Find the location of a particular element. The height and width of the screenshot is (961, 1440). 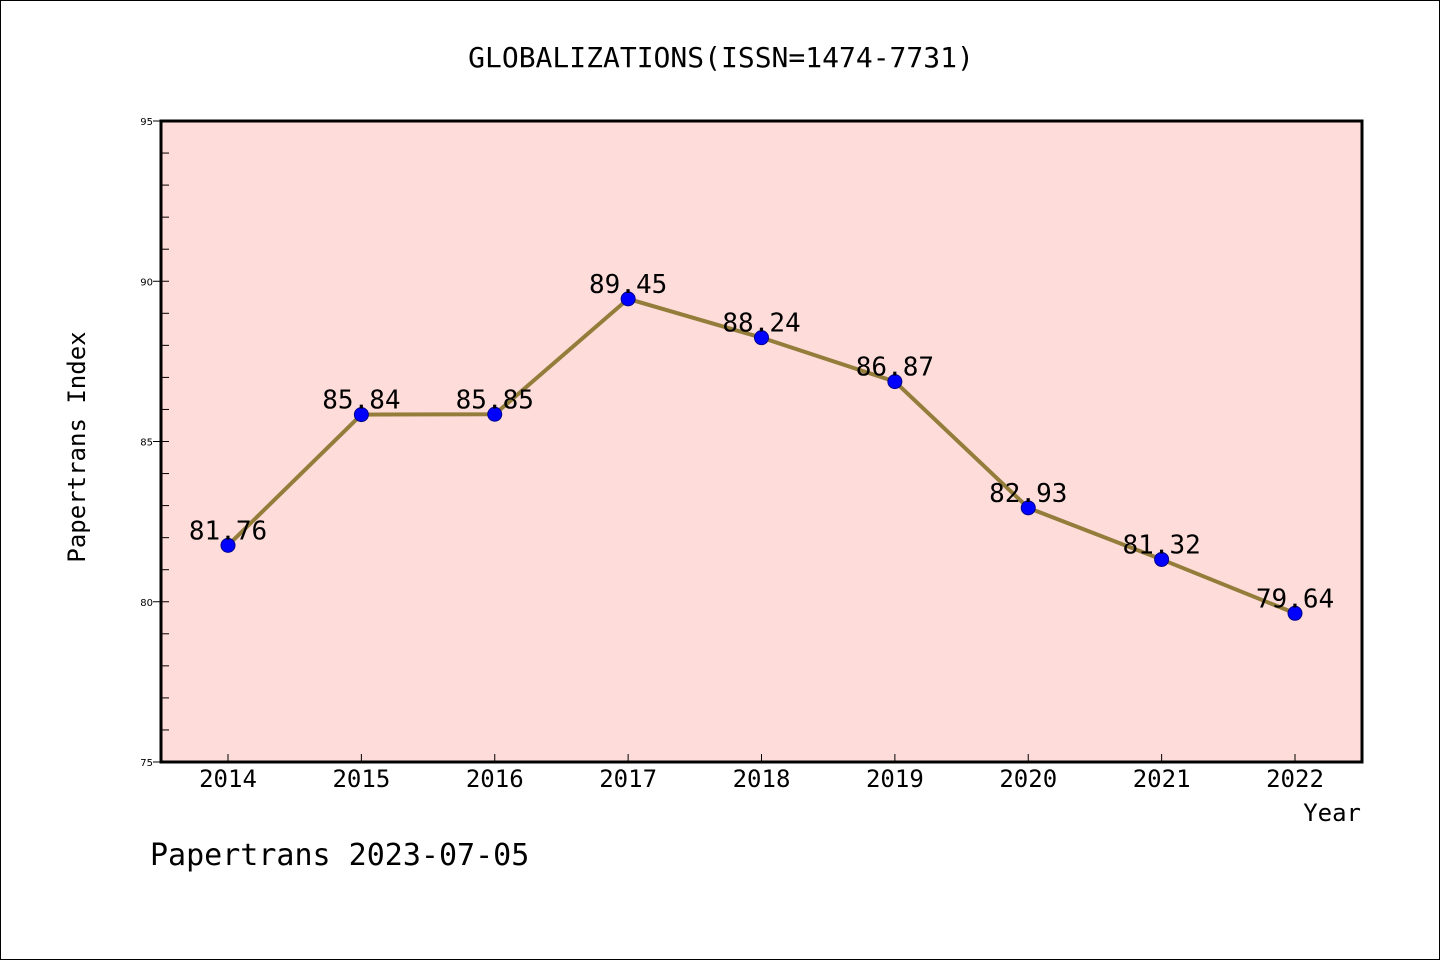

data-label: 89.45 is located at coordinates (628, 285).